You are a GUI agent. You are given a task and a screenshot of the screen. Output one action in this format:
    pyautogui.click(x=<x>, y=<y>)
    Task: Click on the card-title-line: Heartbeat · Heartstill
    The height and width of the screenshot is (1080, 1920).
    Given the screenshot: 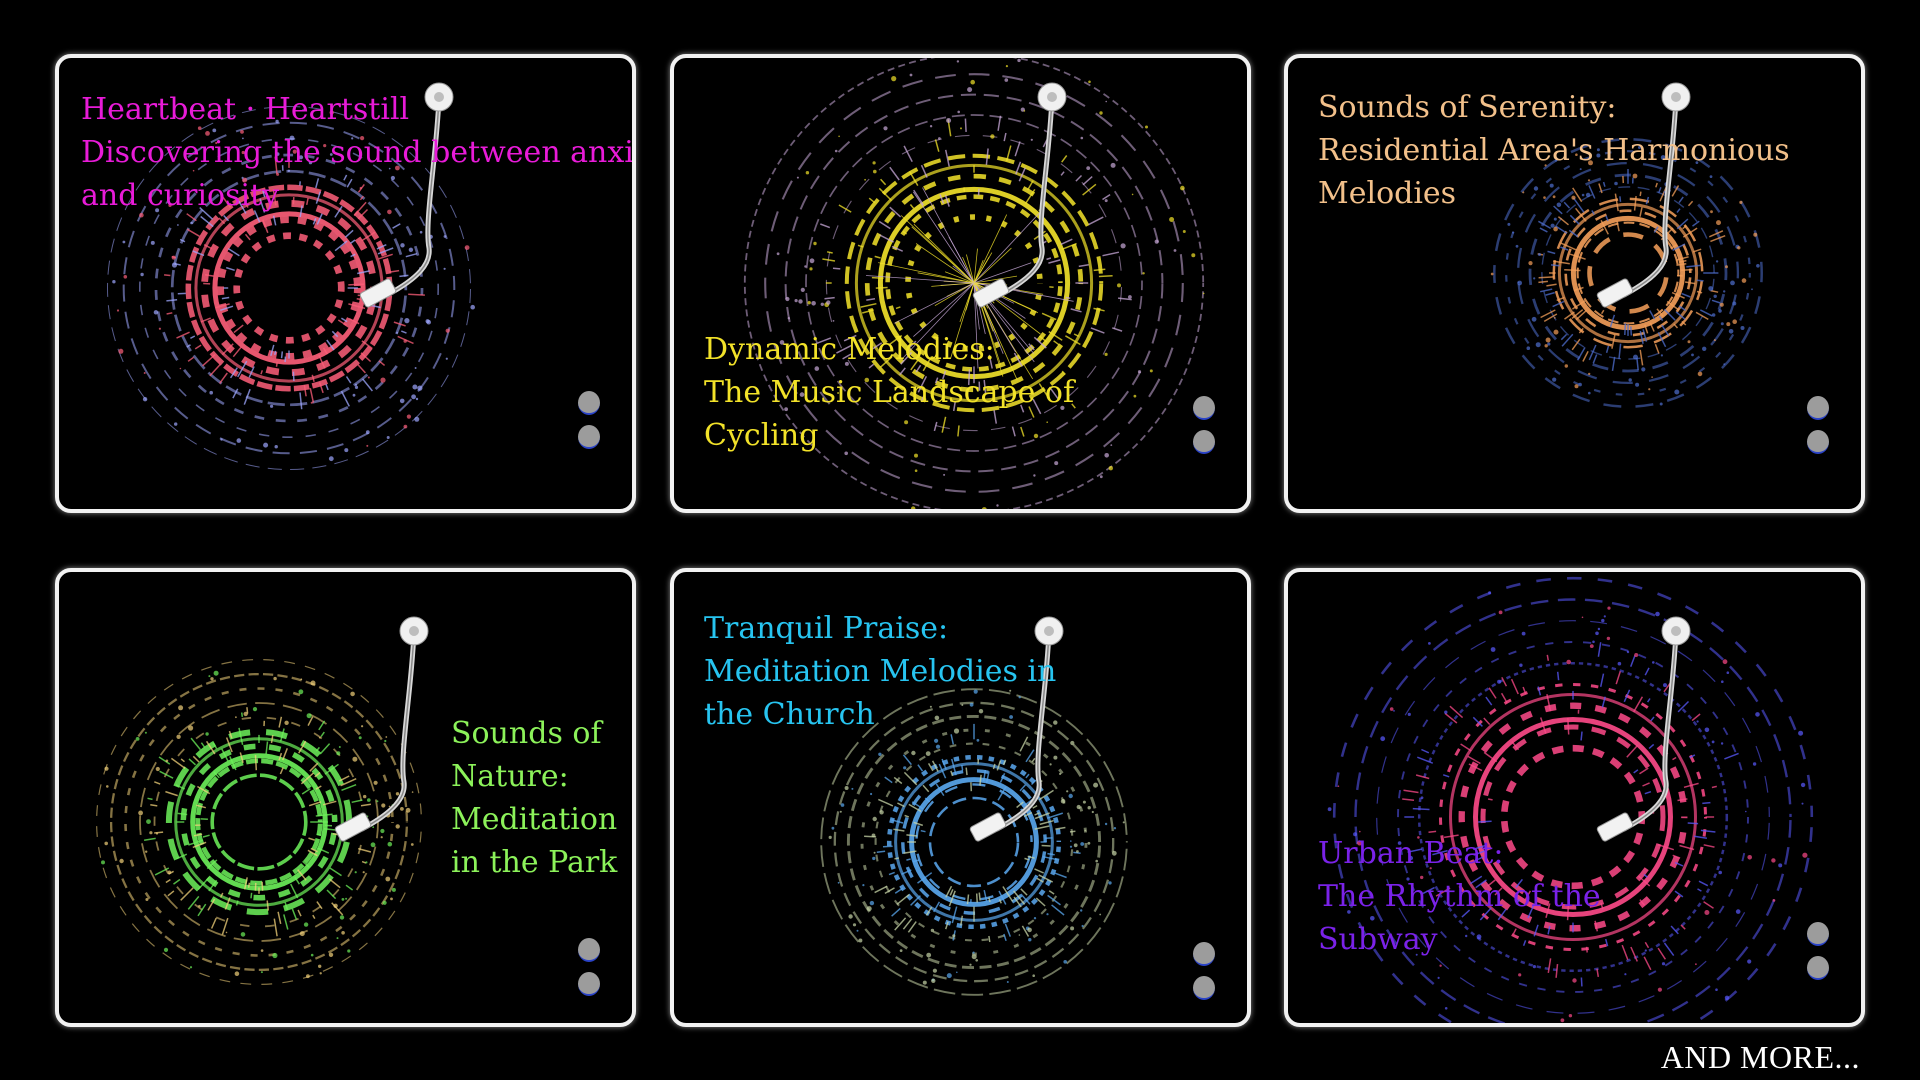 What is the action you would take?
    pyautogui.click(x=245, y=109)
    